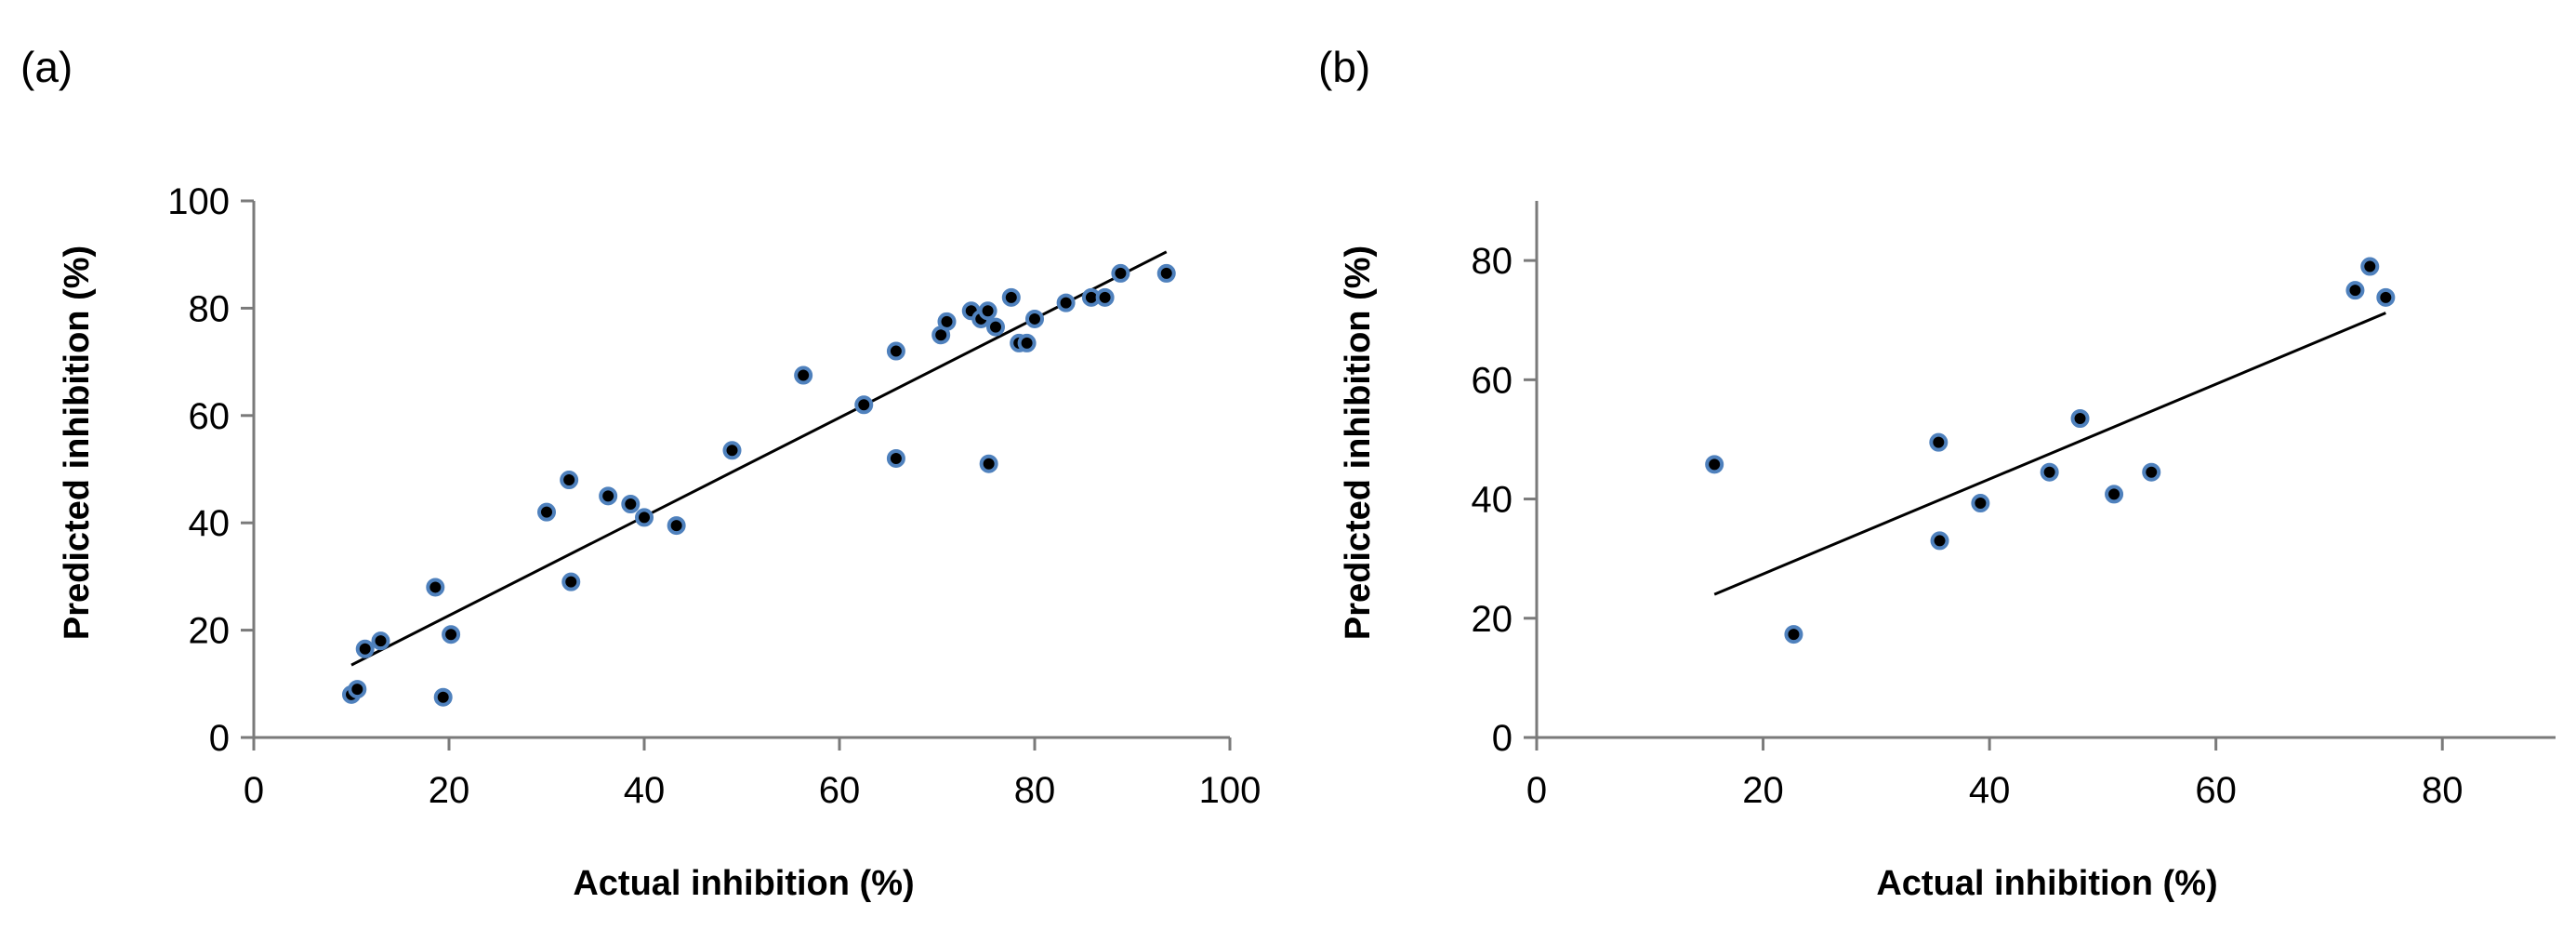  What do you see at coordinates (219, 738) in the screenshot?
I see `y-tick-label-a: 0` at bounding box center [219, 738].